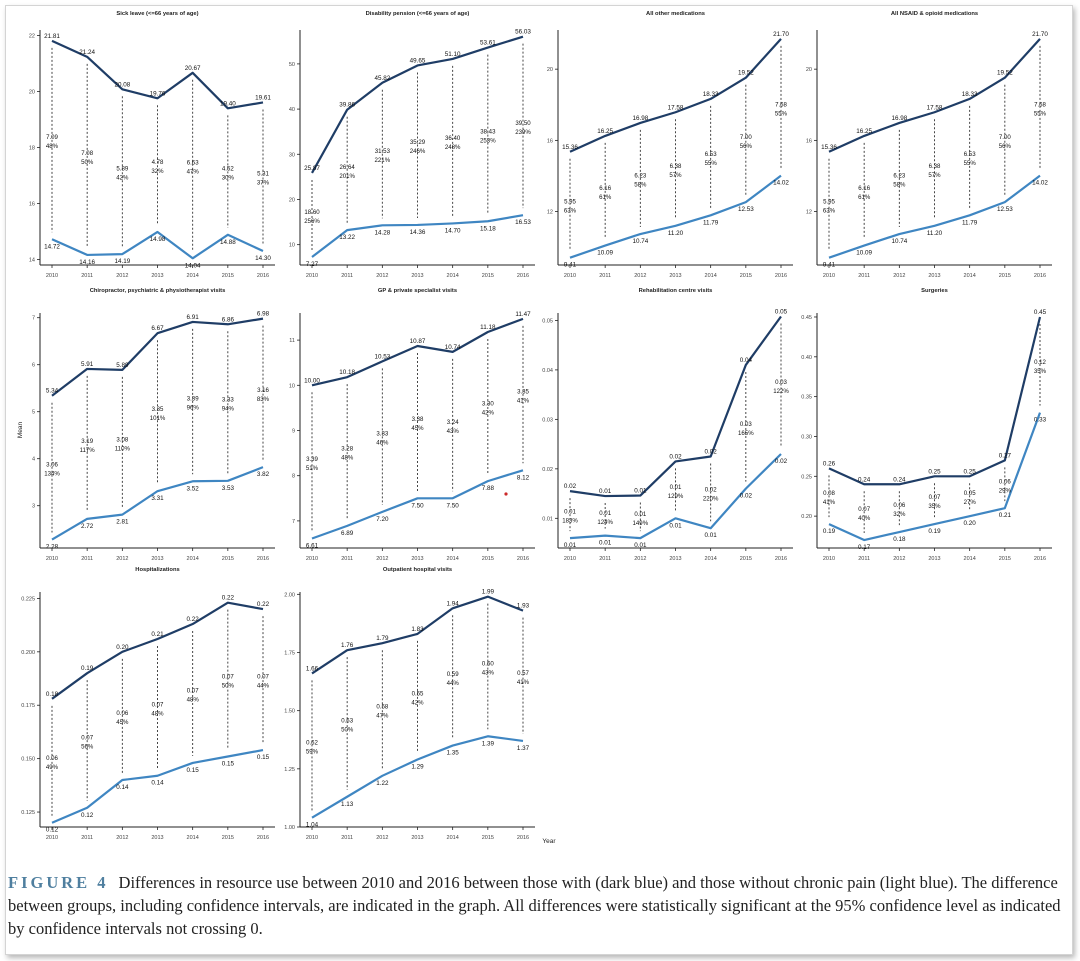 The width and height of the screenshot is (1080, 961). What do you see at coordinates (711, 535) in the screenshot?
I see `value-label-without-pain: 0.01` at bounding box center [711, 535].